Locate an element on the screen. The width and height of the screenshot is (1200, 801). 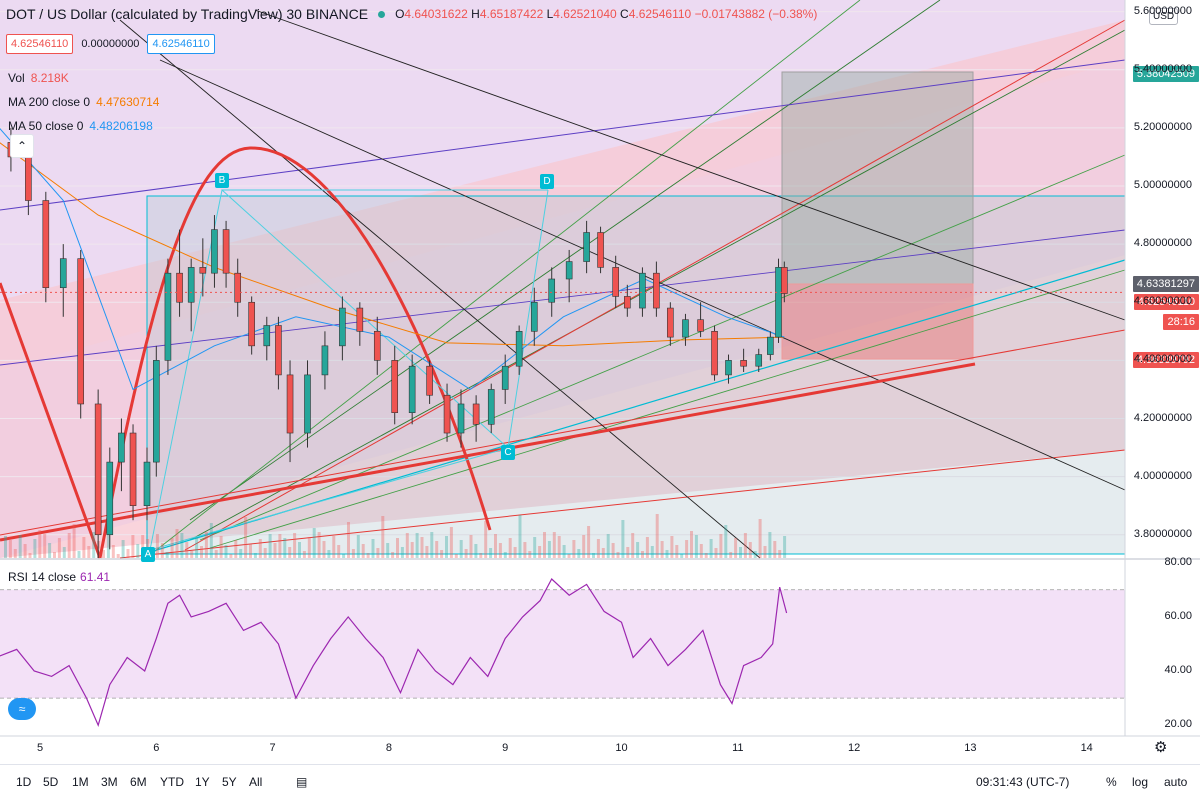
price-tick-label: 5.00000000 is located at coordinates (1162, 185).